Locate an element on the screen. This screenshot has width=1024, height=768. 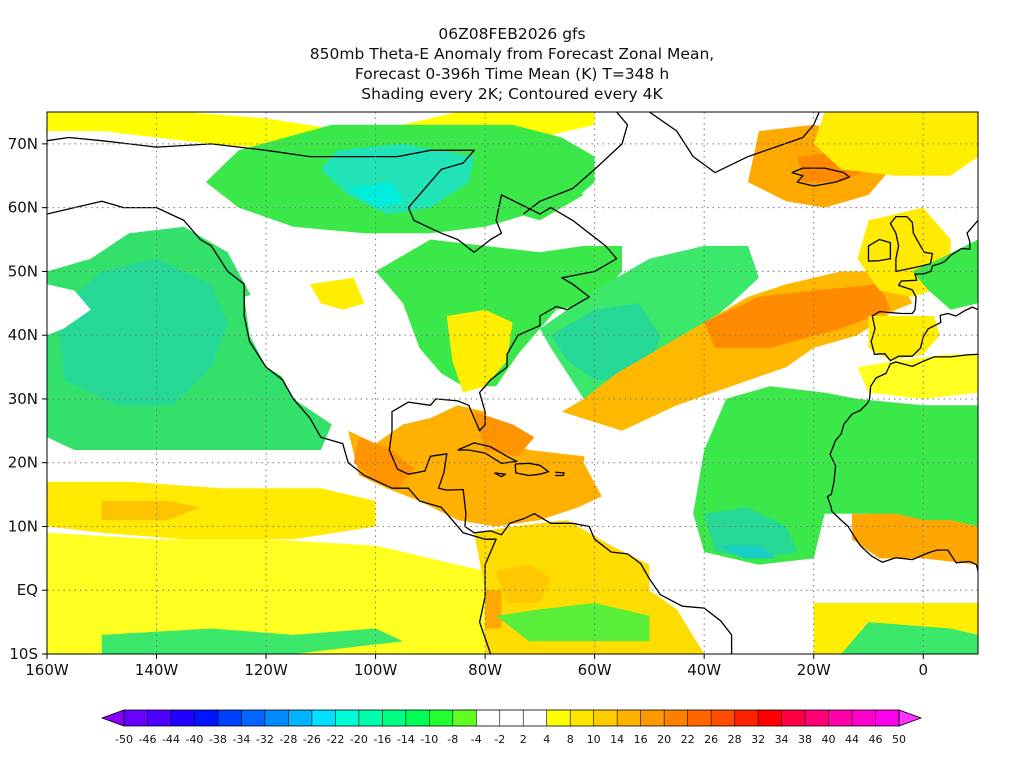
colorbar-label: 8 is located at coordinates (570, 739).